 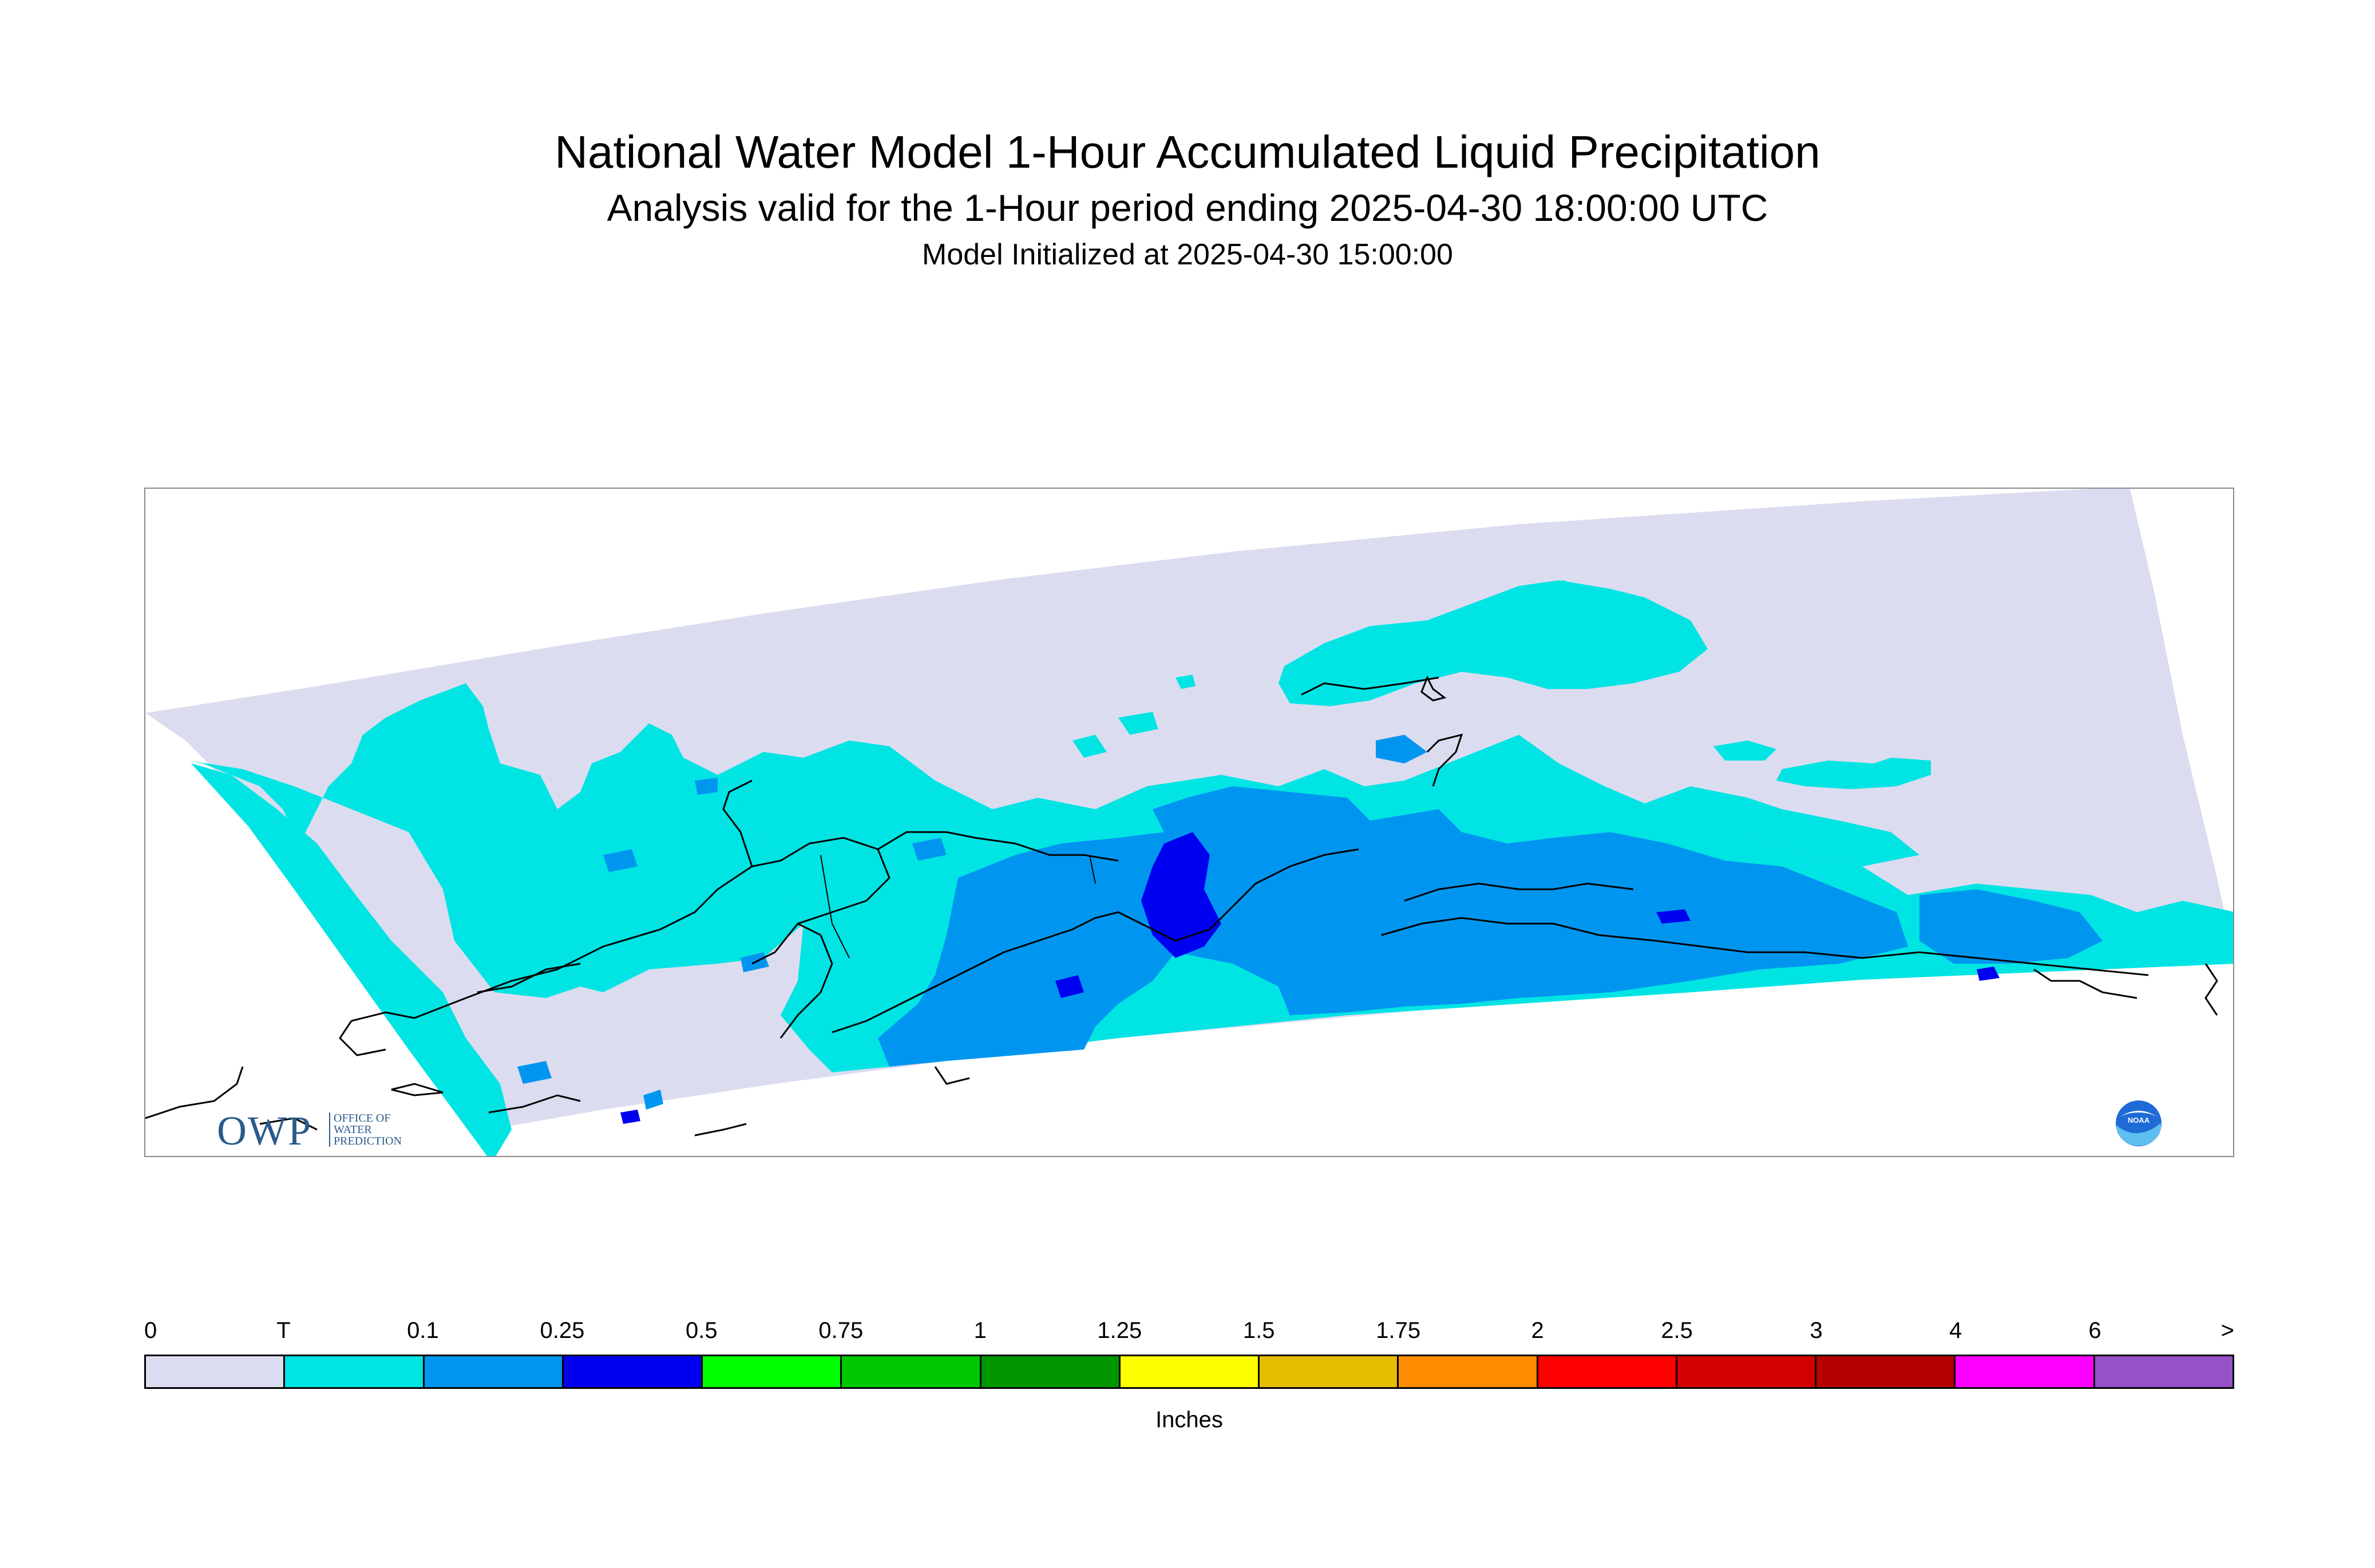 What do you see at coordinates (2139, 1120) in the screenshot?
I see `noaa-logo-text: NOAA` at bounding box center [2139, 1120].